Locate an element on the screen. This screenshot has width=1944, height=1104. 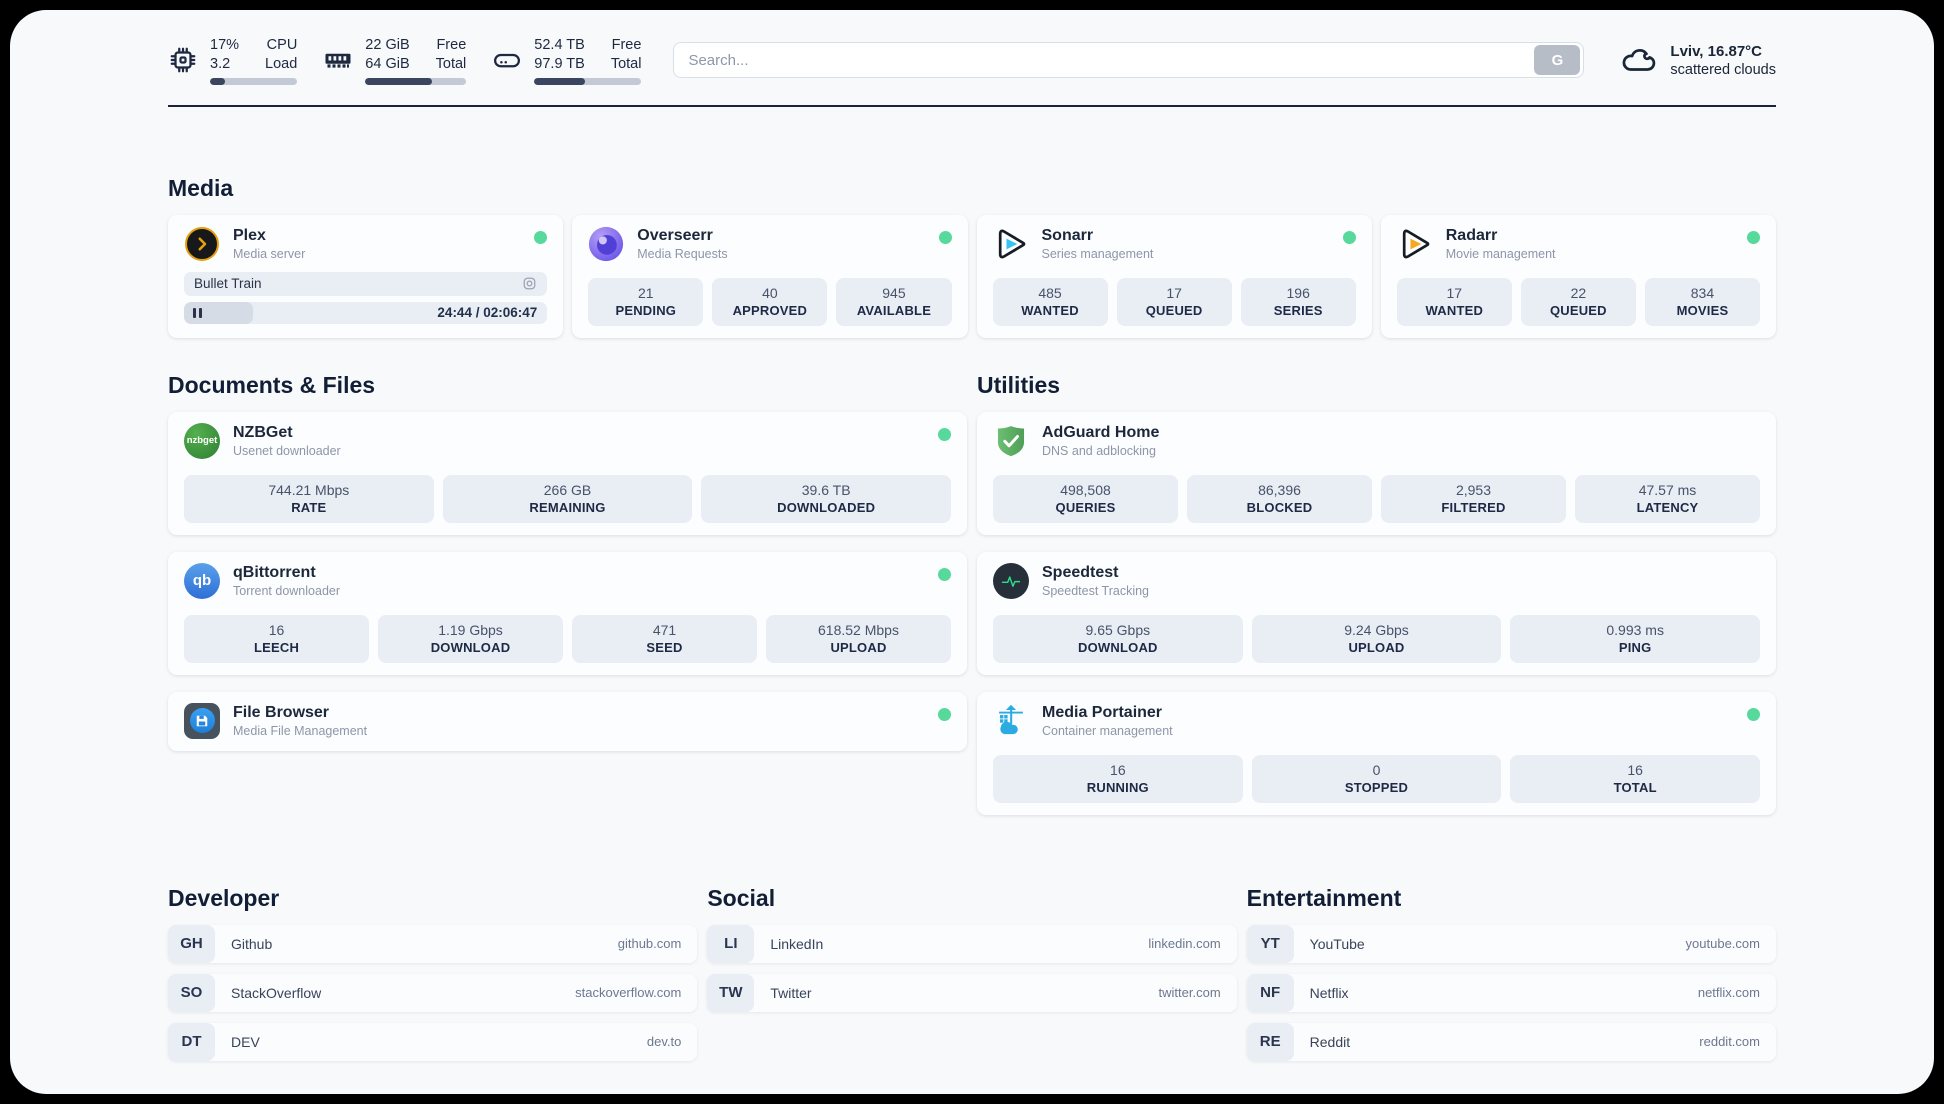
radarr-icon is located at coordinates (1415, 244).